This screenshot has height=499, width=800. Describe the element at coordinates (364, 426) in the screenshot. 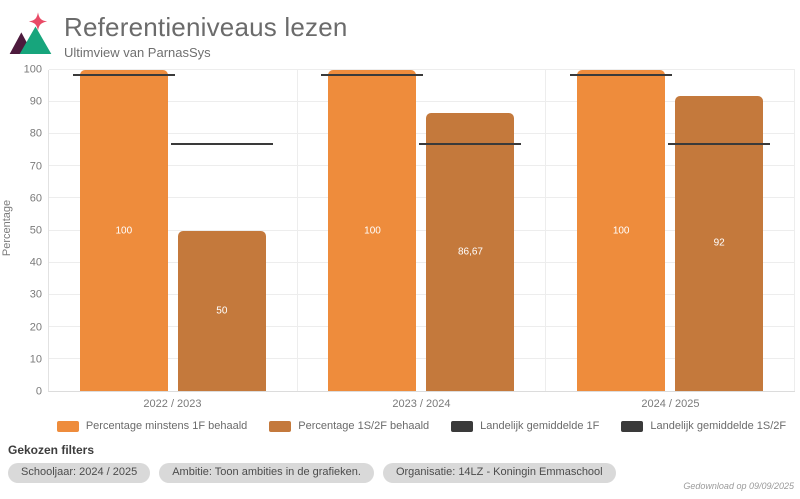

I see `legend-label: Percentage 1S/2F behaald` at that location.